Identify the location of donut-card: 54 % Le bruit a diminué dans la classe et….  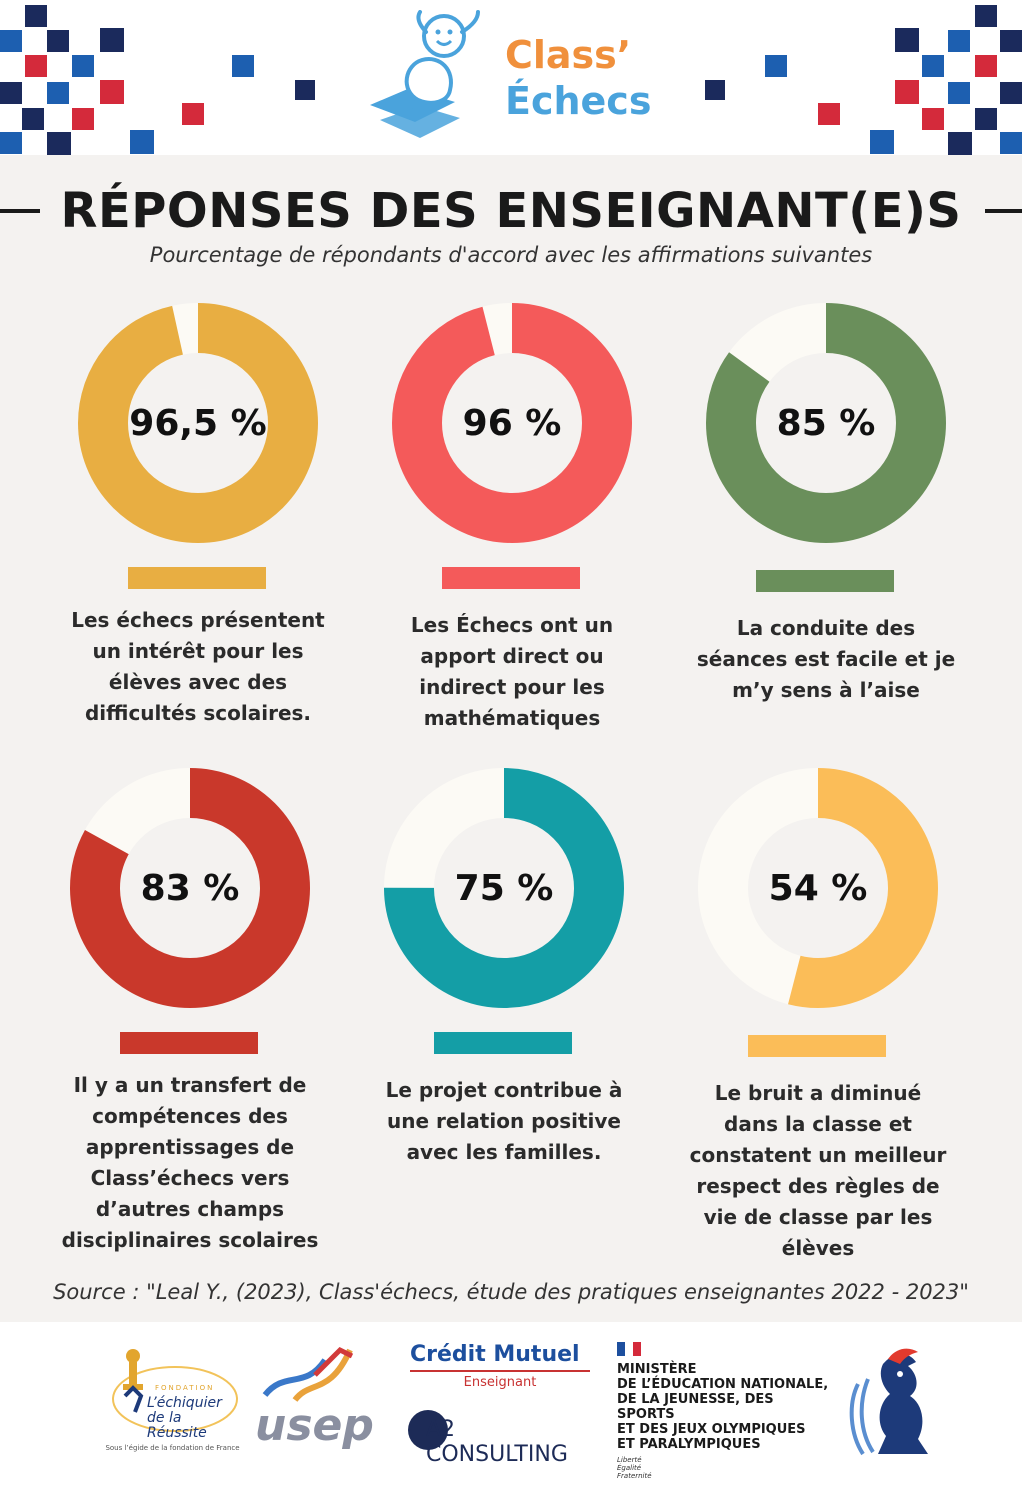
(818, 1014).